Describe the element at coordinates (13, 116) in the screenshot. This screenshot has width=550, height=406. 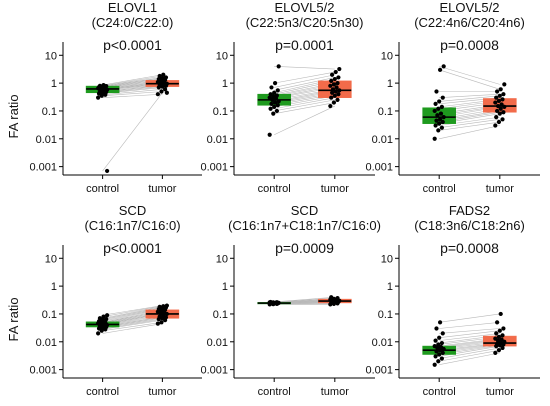
I see `y-axis-label: FA ratio` at that location.